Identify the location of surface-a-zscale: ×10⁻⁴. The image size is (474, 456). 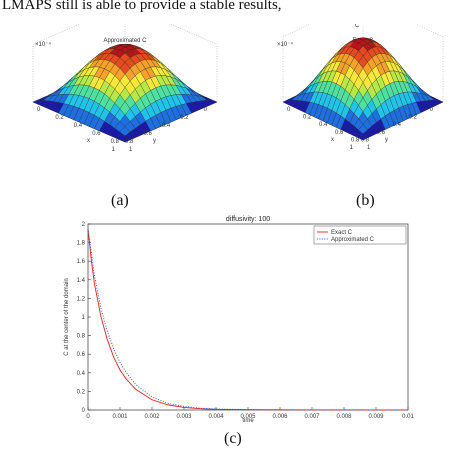
(43, 44).